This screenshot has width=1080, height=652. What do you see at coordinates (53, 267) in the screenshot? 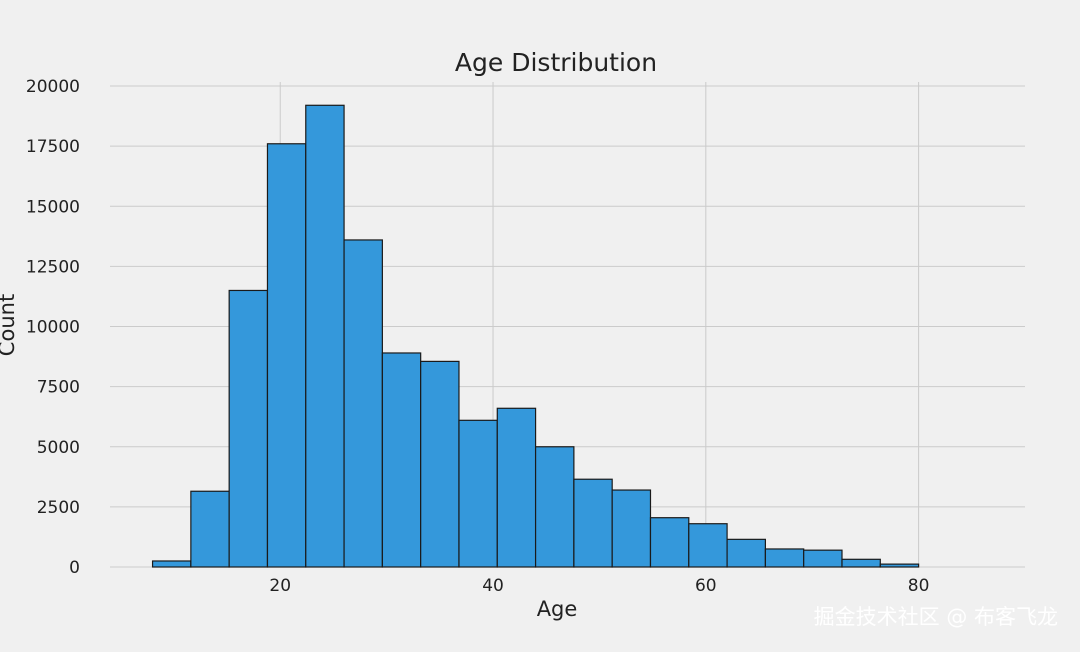
I see `y-tick-label: 12500` at bounding box center [53, 267].